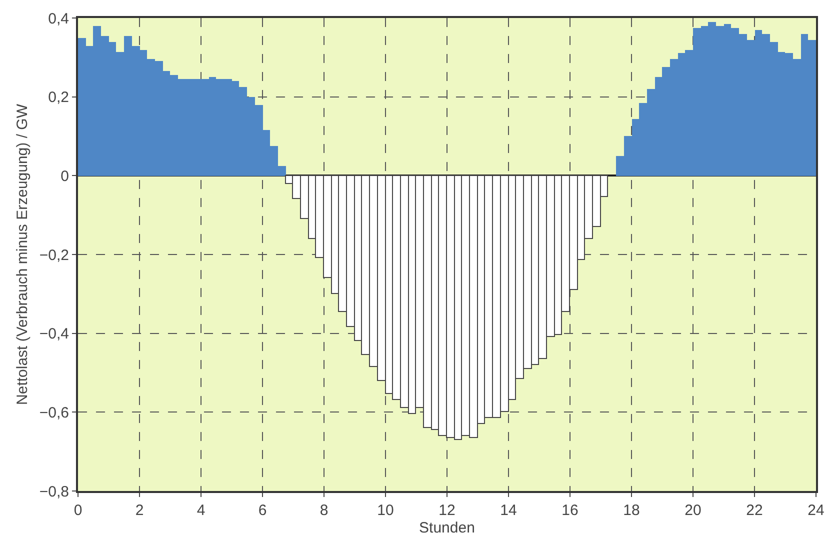 Image resolution: width=832 pixels, height=539 pixels. What do you see at coordinates (324, 510) in the screenshot?
I see `x-tick-label: 8` at bounding box center [324, 510].